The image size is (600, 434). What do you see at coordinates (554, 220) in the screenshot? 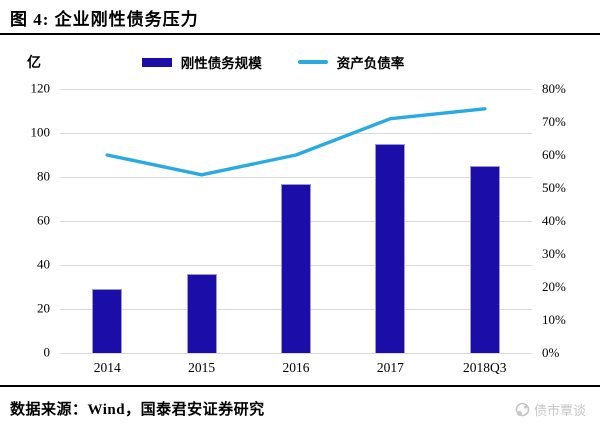
I see `right-axis-tick: 40%` at bounding box center [554, 220].